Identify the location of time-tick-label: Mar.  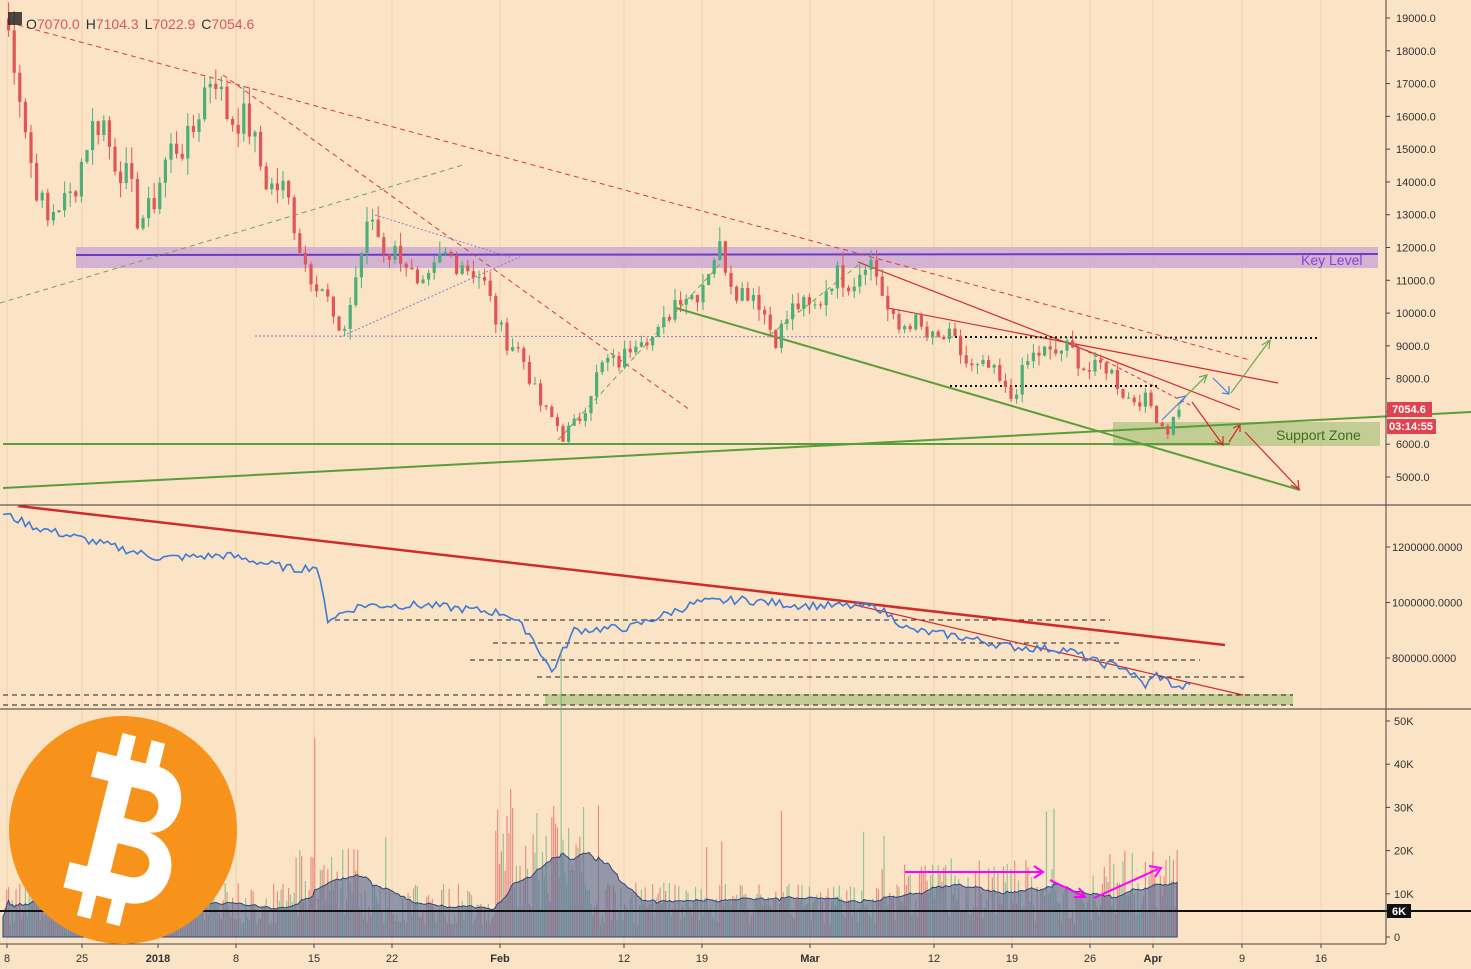
(810, 959).